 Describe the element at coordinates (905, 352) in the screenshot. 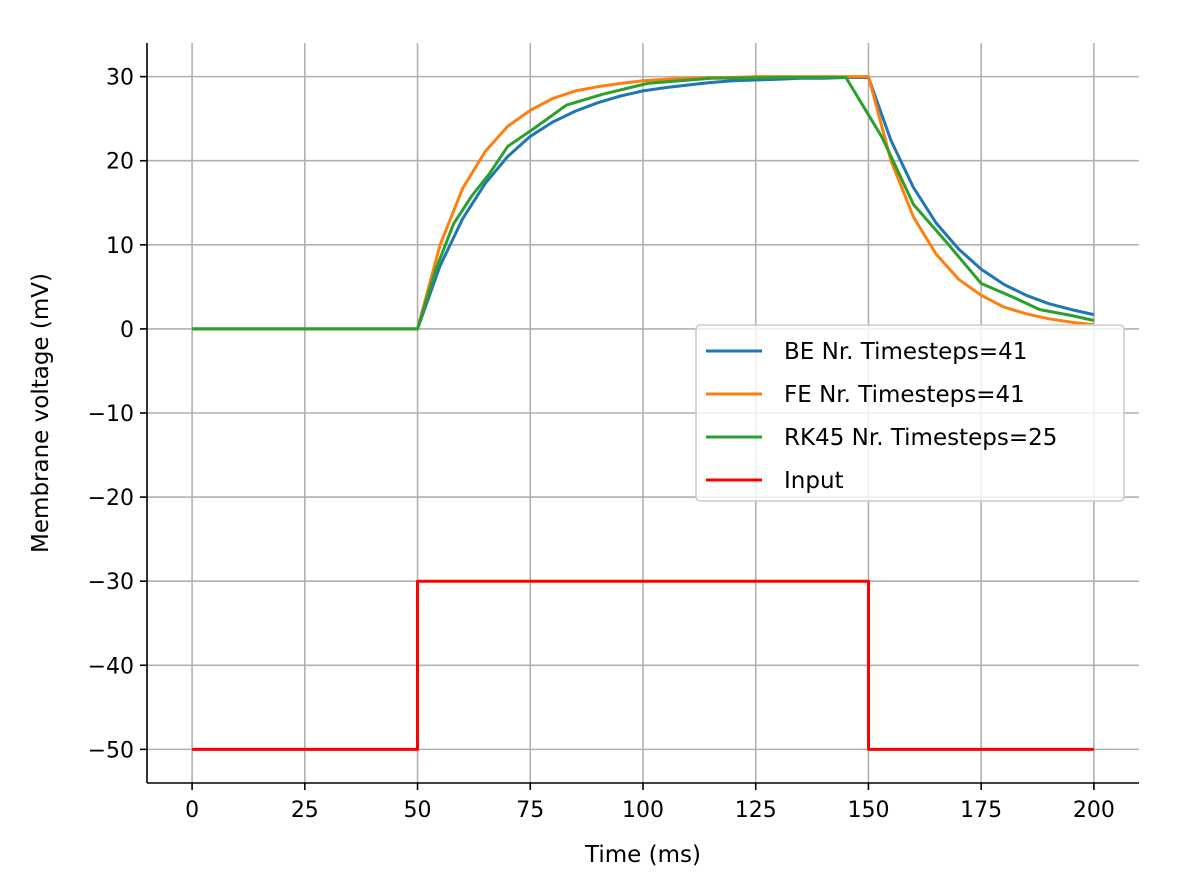

I see `legend-label: BE Nr. Timesteps=41` at that location.